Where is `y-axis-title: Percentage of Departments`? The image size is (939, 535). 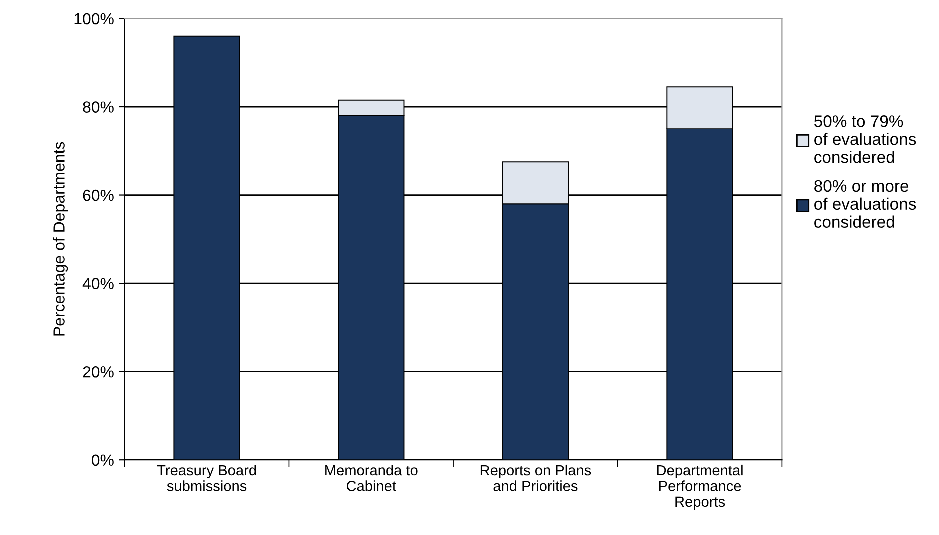
y-axis-title: Percentage of Departments is located at coordinates (60, 239).